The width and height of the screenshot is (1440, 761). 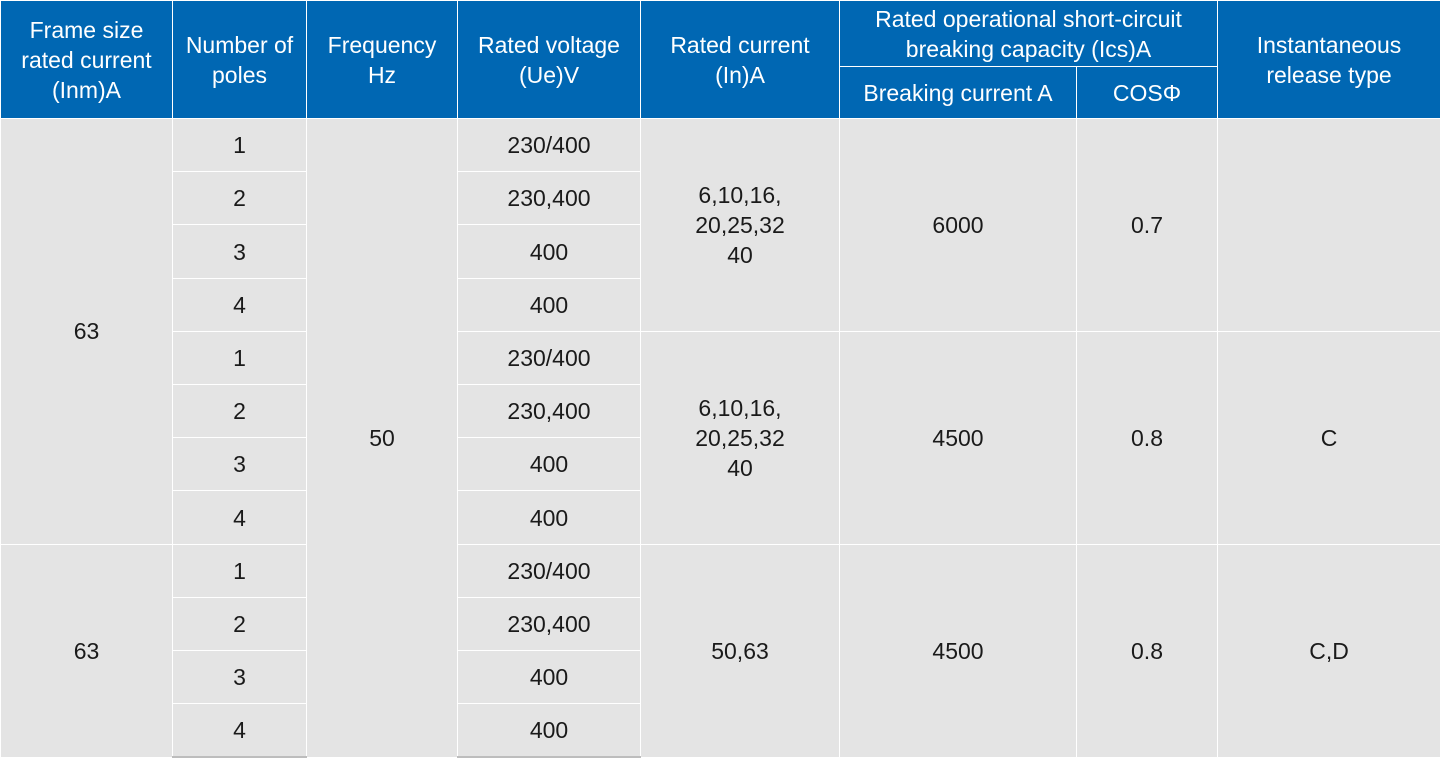 I want to click on header-rated-current: Rated current (In)A, so click(x=740, y=59).